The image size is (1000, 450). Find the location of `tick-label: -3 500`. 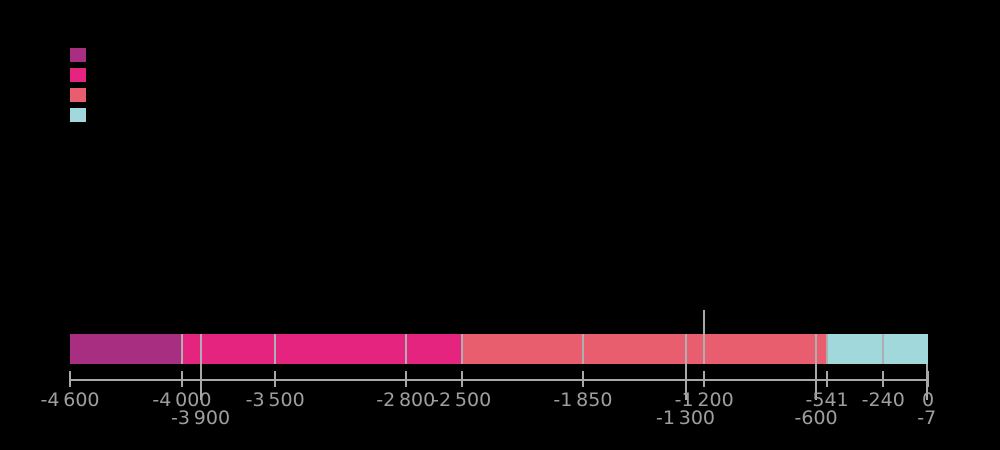

tick-label: -3 500 is located at coordinates (275, 400).